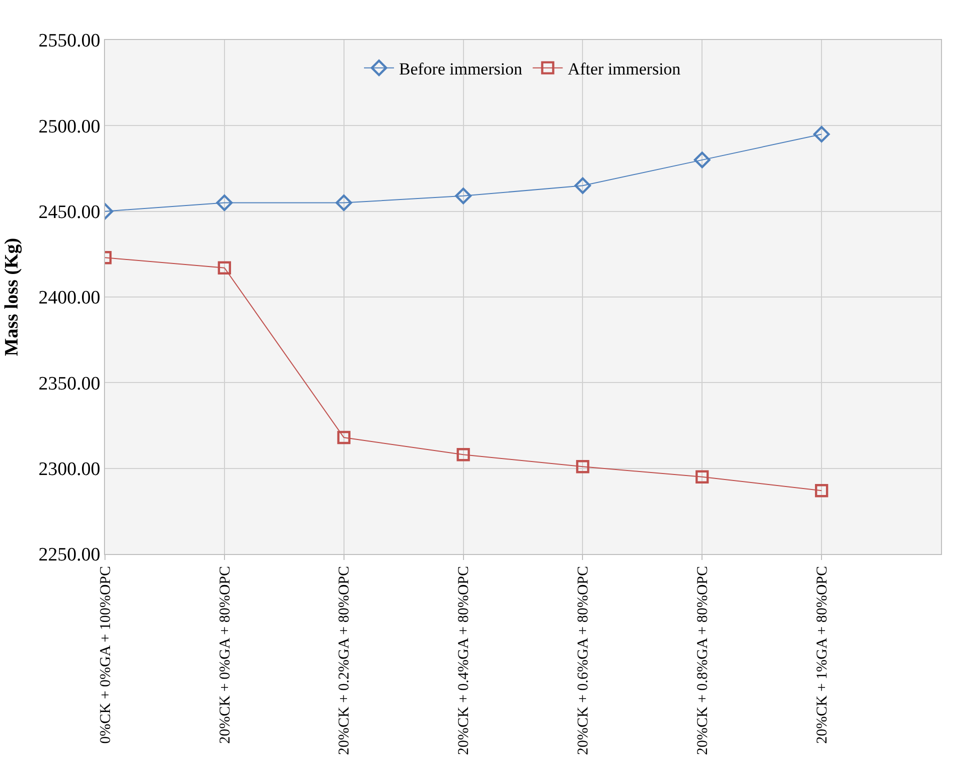  Describe the element at coordinates (584, 661) in the screenshot. I see `x-tick-label: 20%CK + 0.6%GA + 80%OPC` at that location.